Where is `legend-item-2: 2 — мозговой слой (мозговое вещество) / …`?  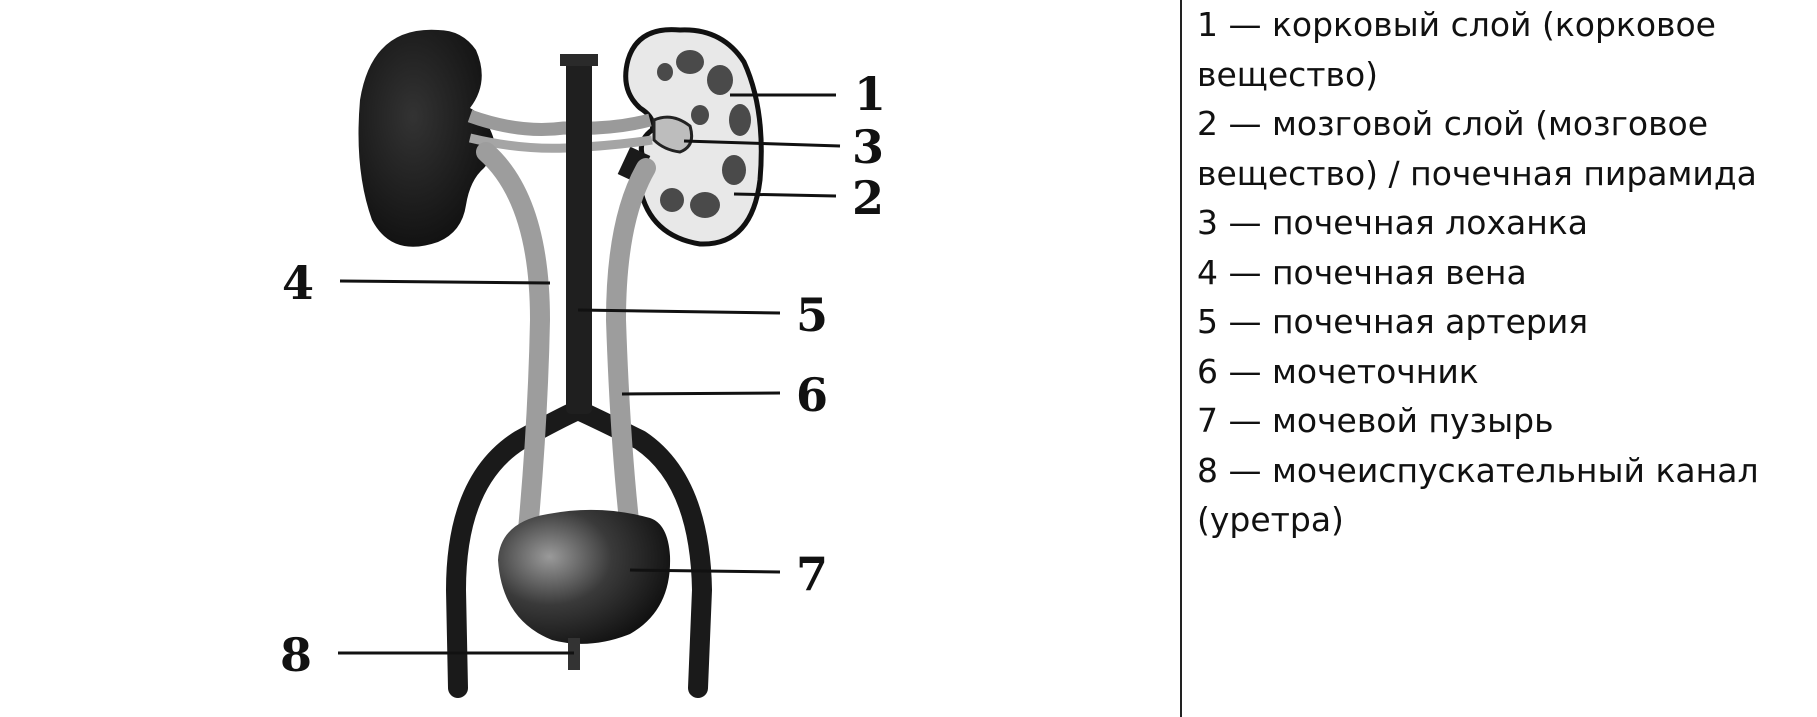
legend-item-2: 2 — мозговой слой (мозговое вещество) / … is located at coordinates (1477, 148).